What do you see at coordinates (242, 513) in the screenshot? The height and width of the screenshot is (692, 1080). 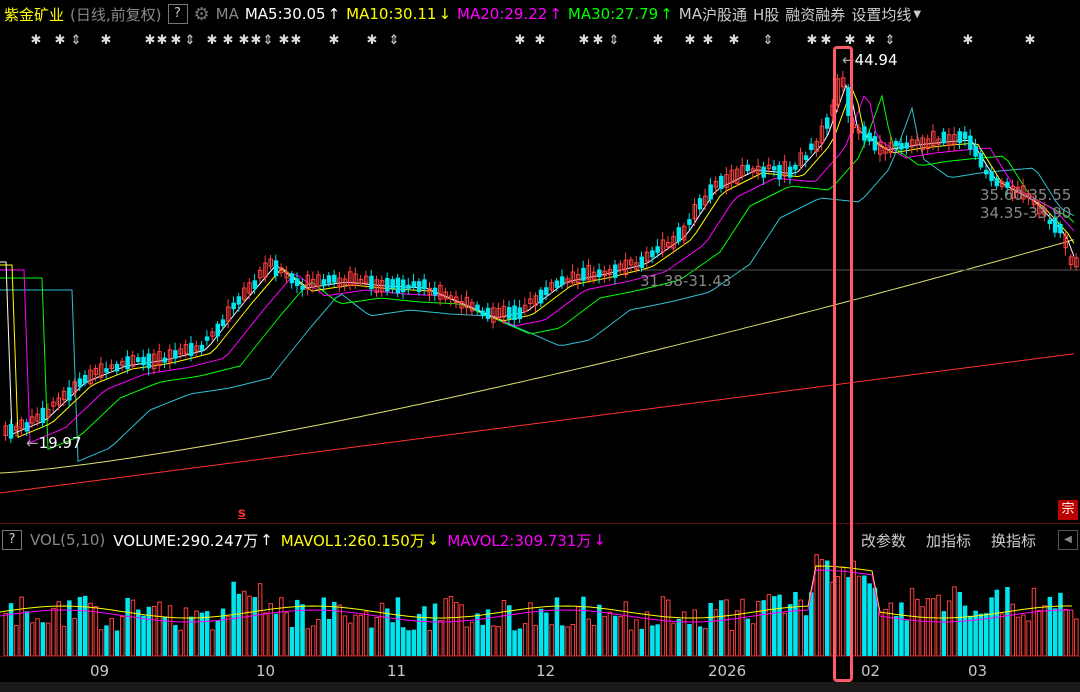 I see `s-marker-icon: s` at bounding box center [242, 513].